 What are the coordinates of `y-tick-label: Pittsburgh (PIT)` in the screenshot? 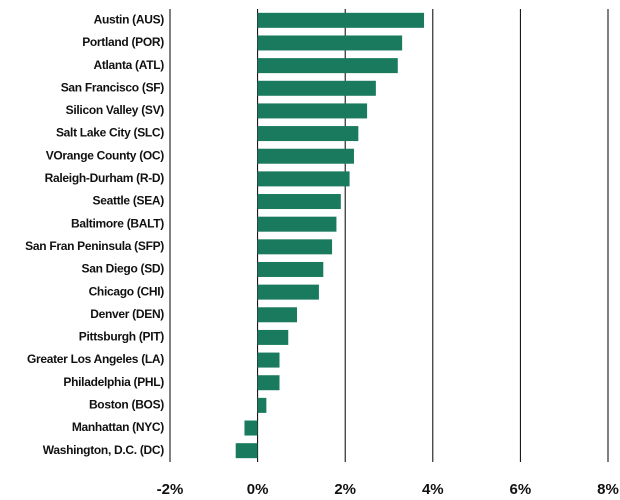 It's located at (121, 337).